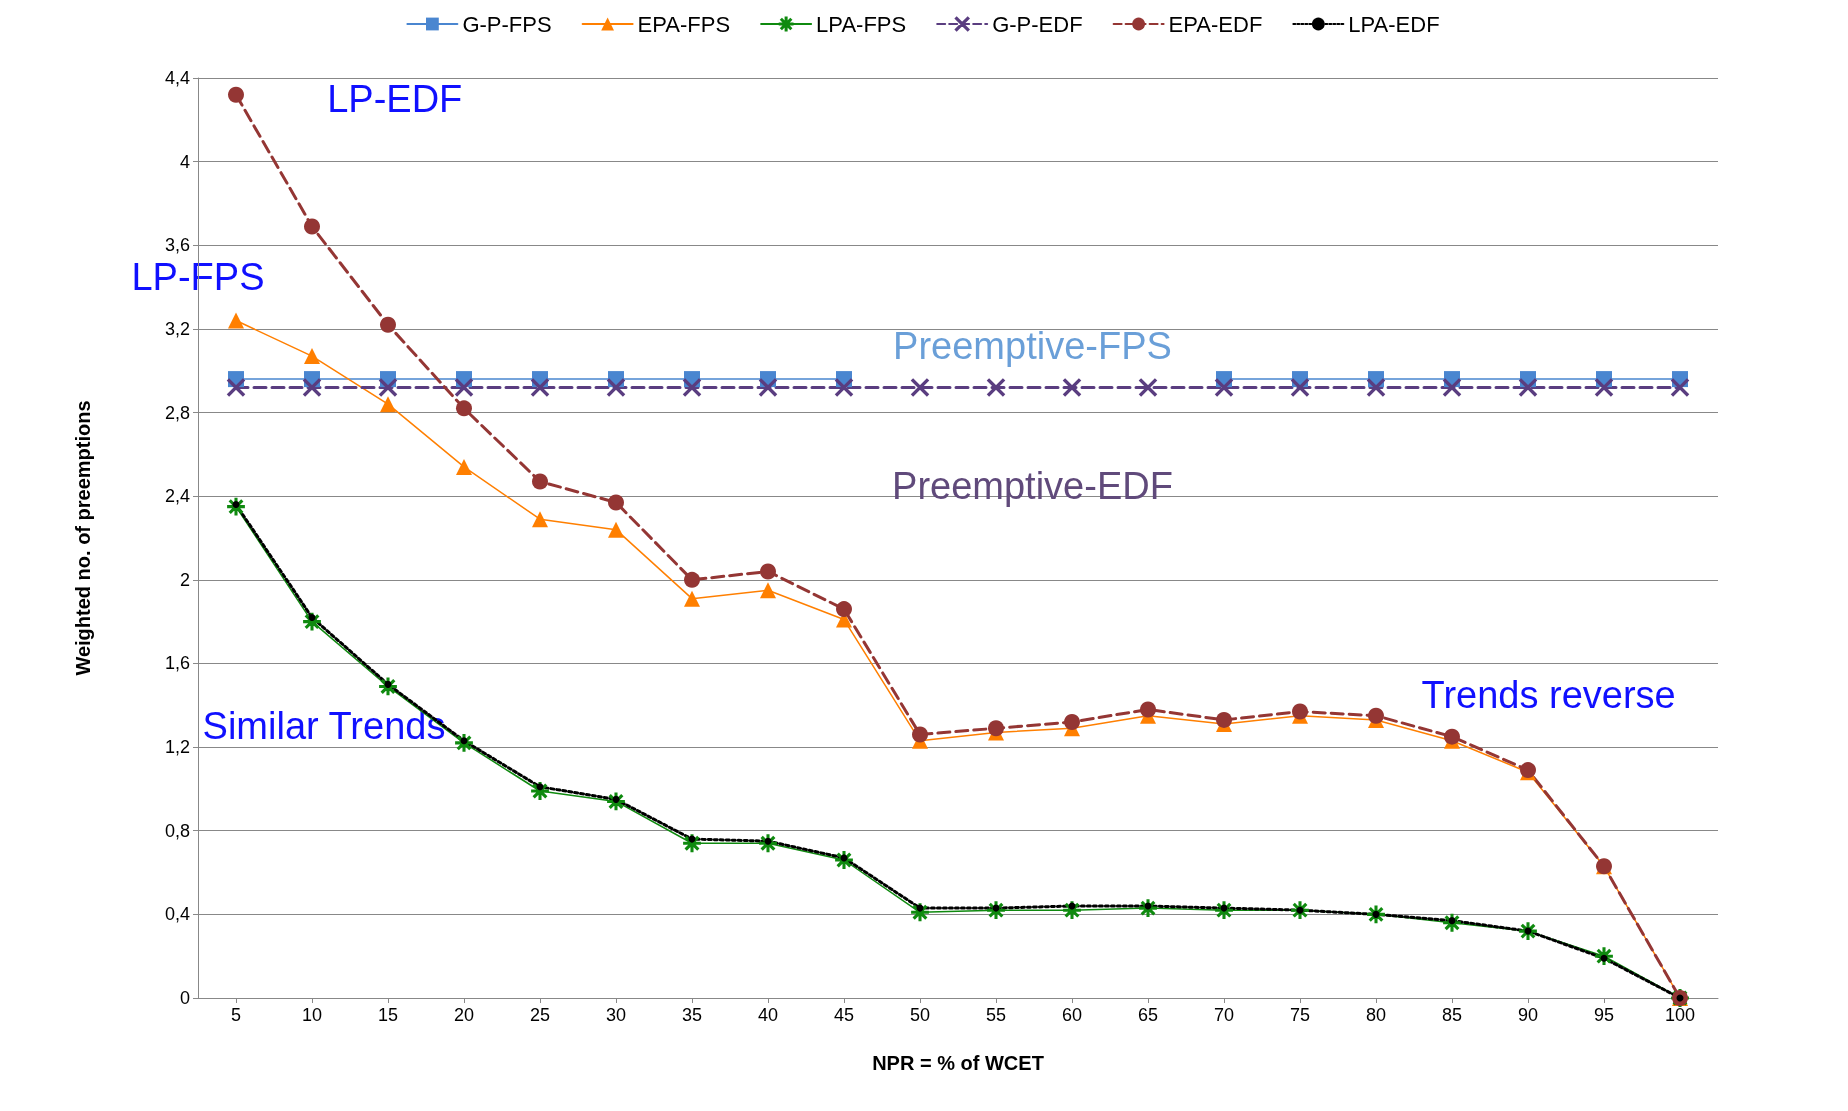 The height and width of the screenshot is (1111, 1848). I want to click on y-tick-label: 0, so click(184, 998).